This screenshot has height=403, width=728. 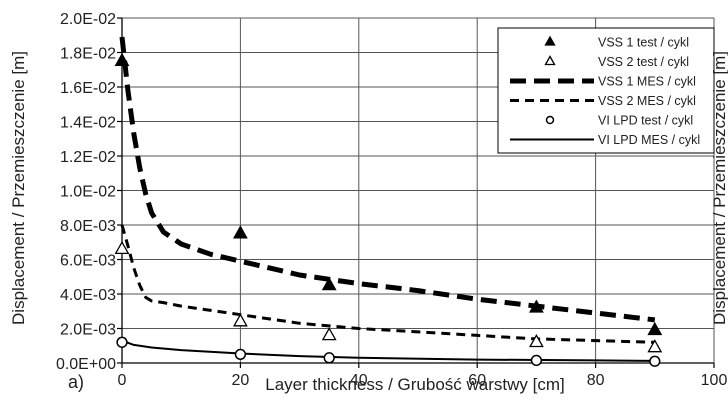 I want to click on legend-label: VI LPD test / cykl, so click(x=645, y=121).